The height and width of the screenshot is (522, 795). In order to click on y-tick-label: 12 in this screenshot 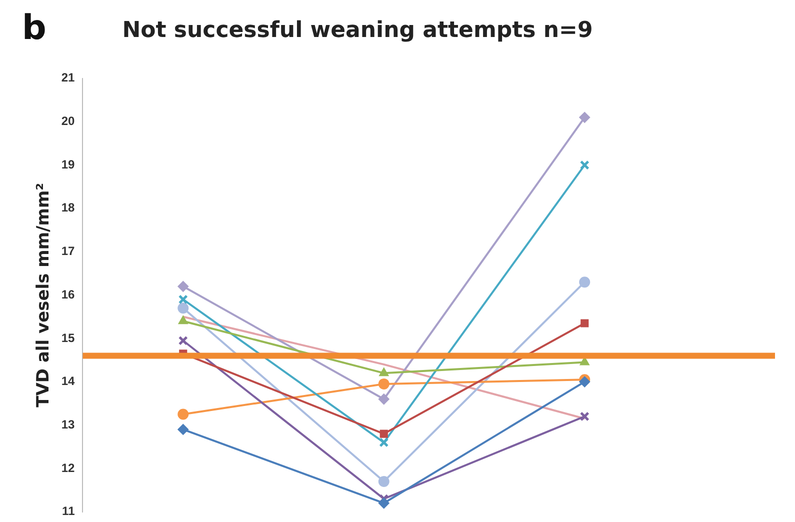, I will do `click(68, 467)`.